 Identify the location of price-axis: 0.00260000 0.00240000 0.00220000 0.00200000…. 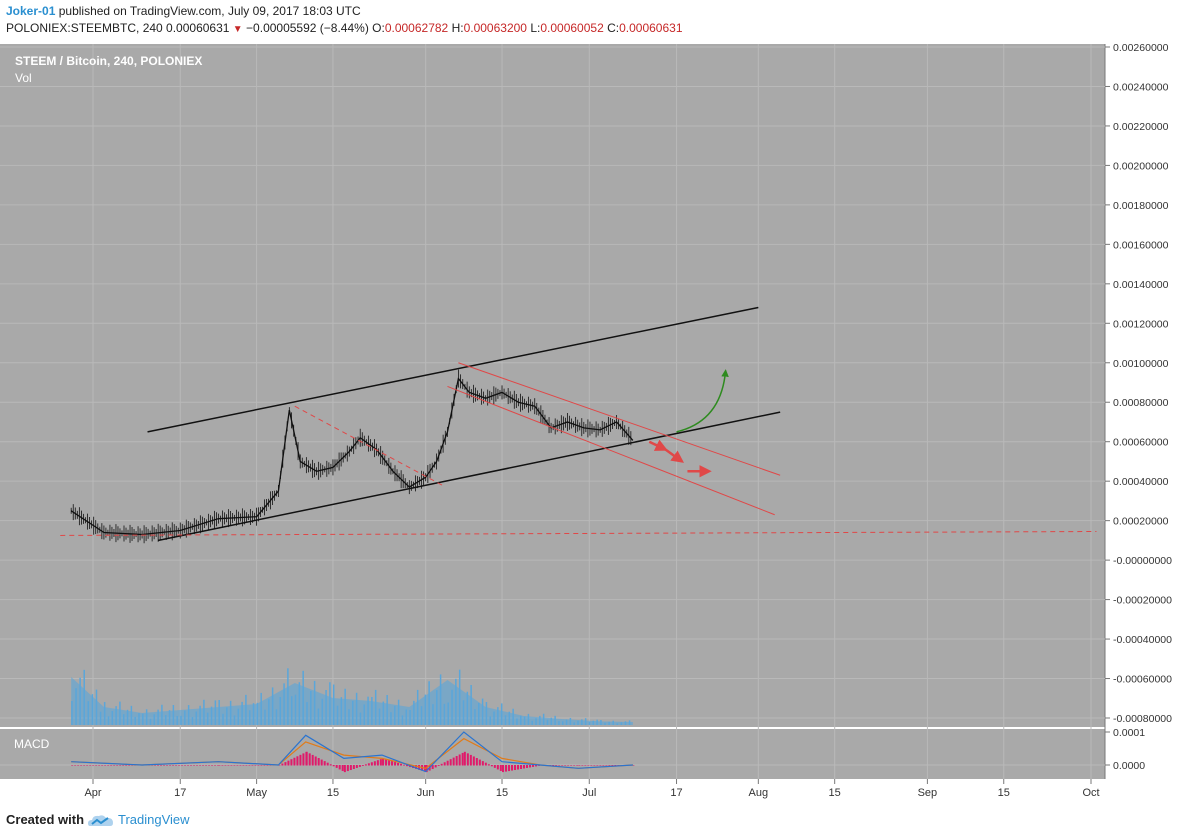
(1138, 384).